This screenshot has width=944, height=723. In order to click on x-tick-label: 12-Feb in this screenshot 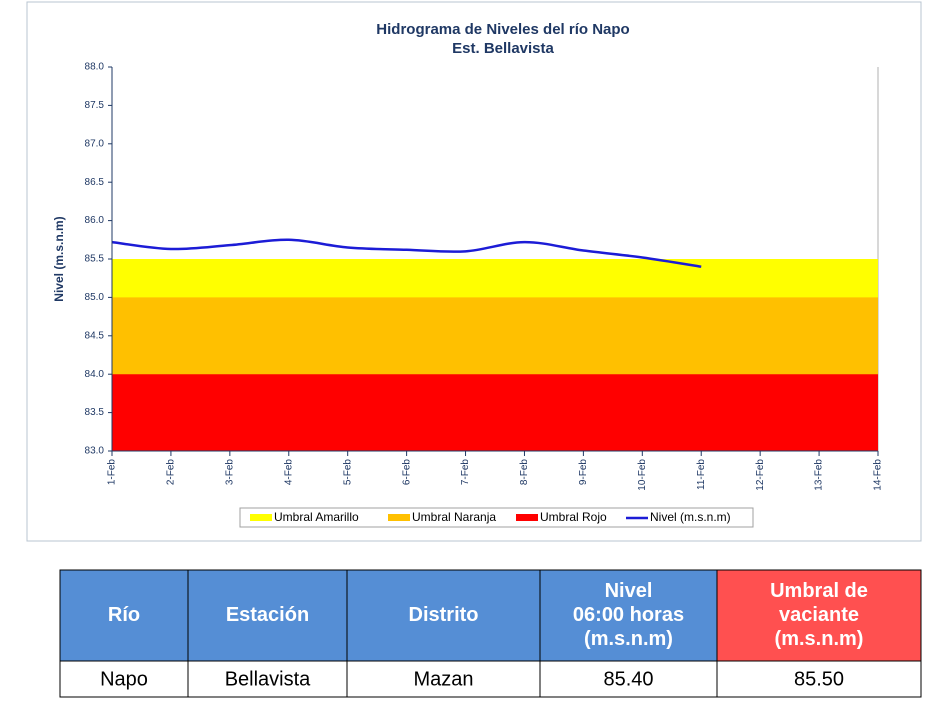, I will do `click(760, 475)`.